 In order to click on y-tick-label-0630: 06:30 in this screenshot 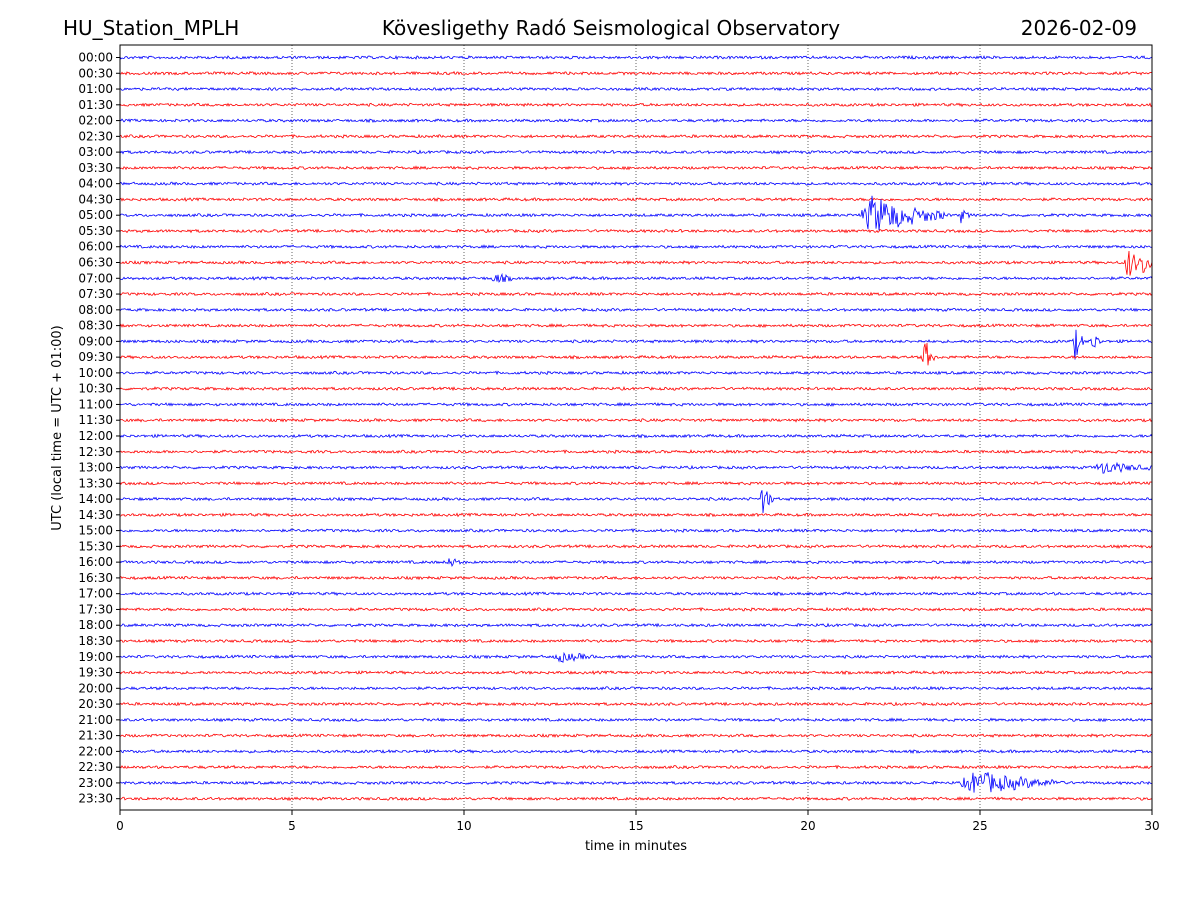, I will do `click(95, 263)`.